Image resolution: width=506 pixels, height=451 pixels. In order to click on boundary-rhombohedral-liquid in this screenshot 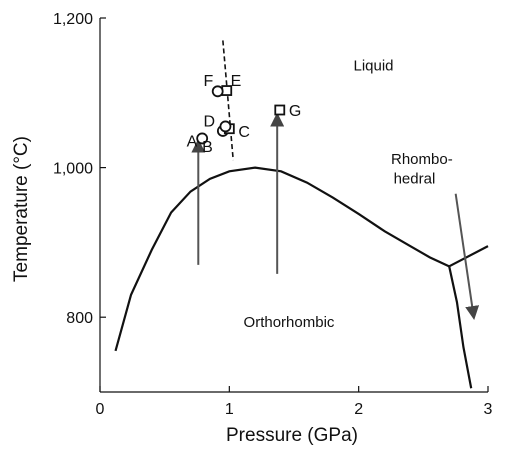, I will do `click(468, 256)`.